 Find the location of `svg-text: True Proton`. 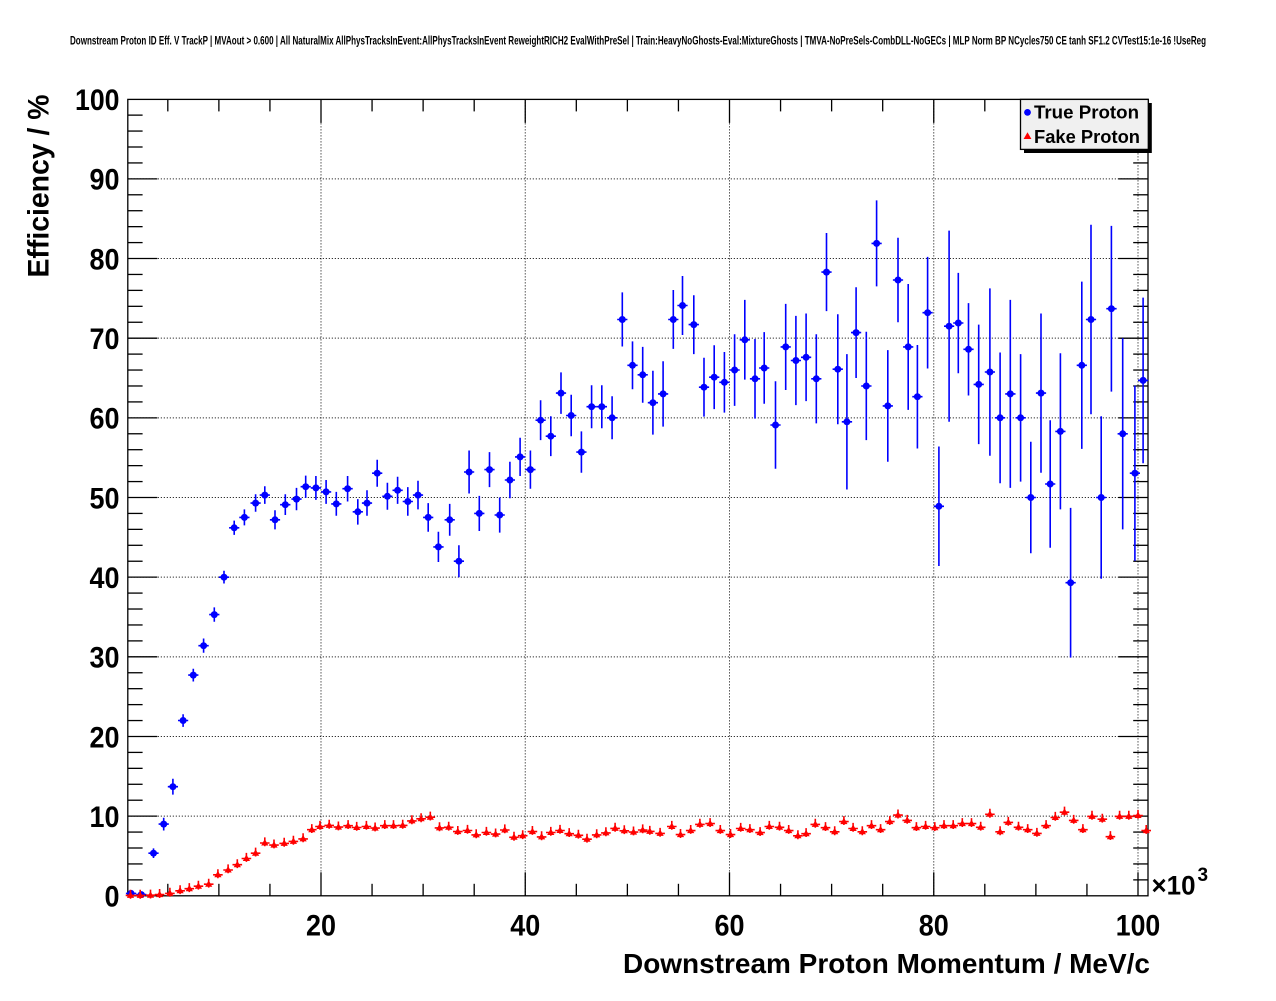

svg-text: True Proton is located at coordinates (1086, 112).